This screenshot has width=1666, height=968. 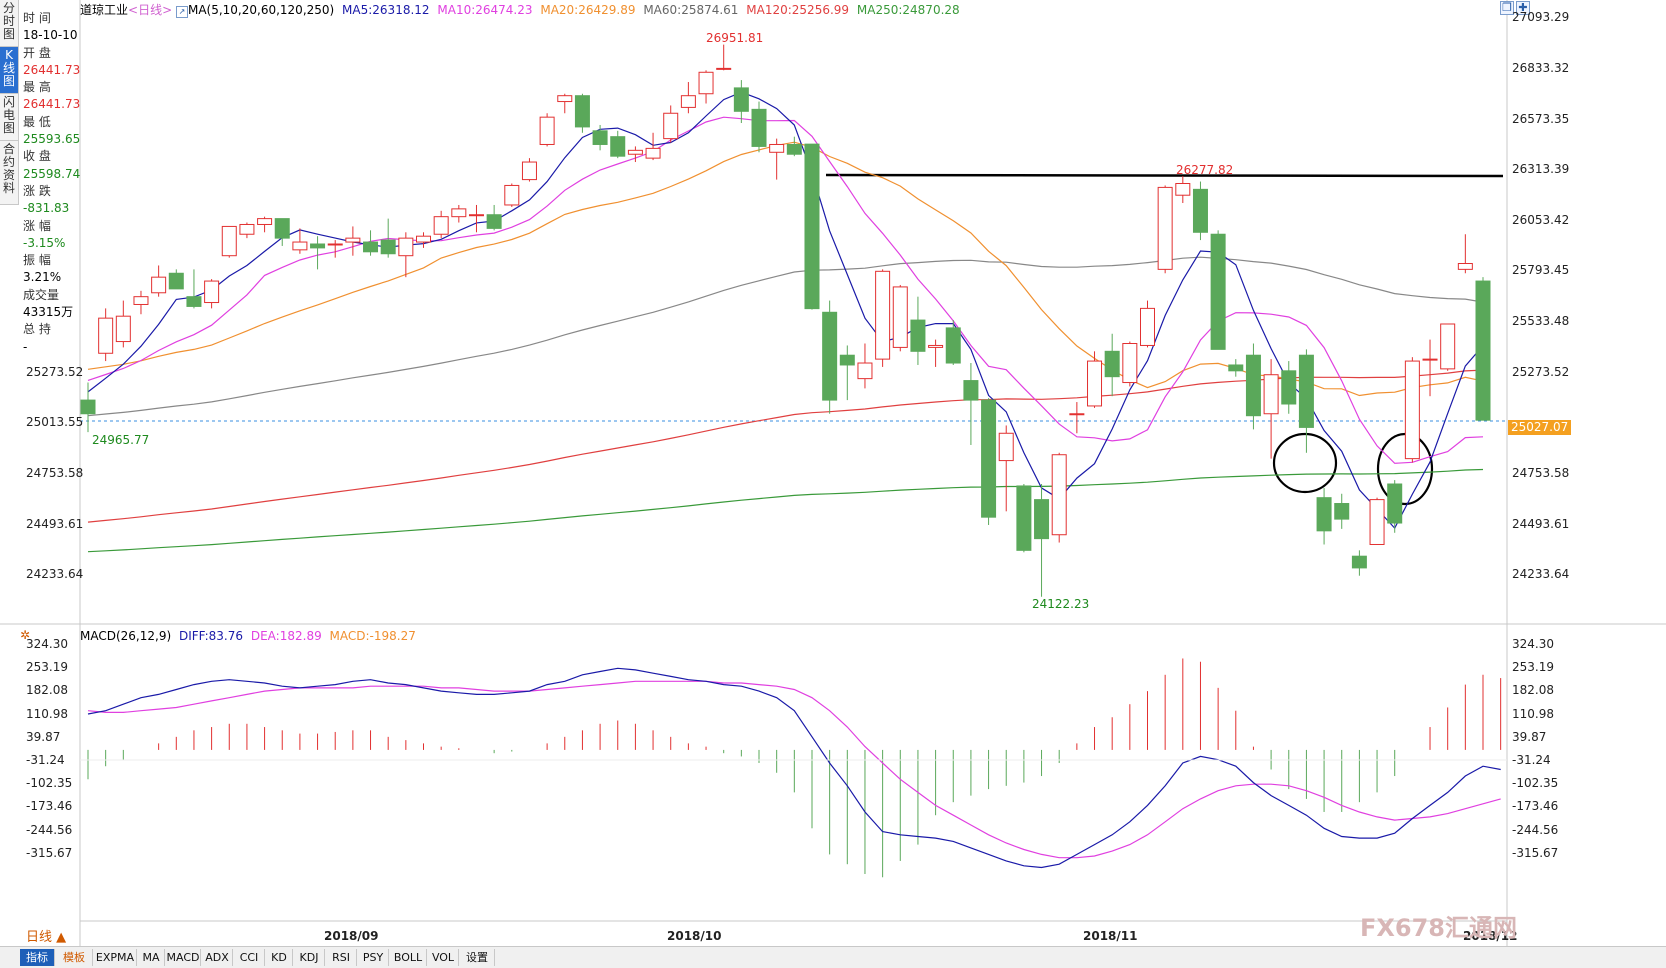 What do you see at coordinates (341, 957) in the screenshot?
I see `tab-rsi: RSI` at bounding box center [341, 957].